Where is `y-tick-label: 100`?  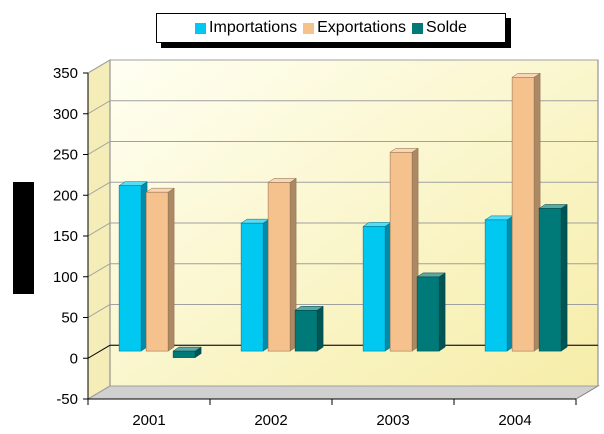 y-tick-label: 100 is located at coordinates (65, 277).